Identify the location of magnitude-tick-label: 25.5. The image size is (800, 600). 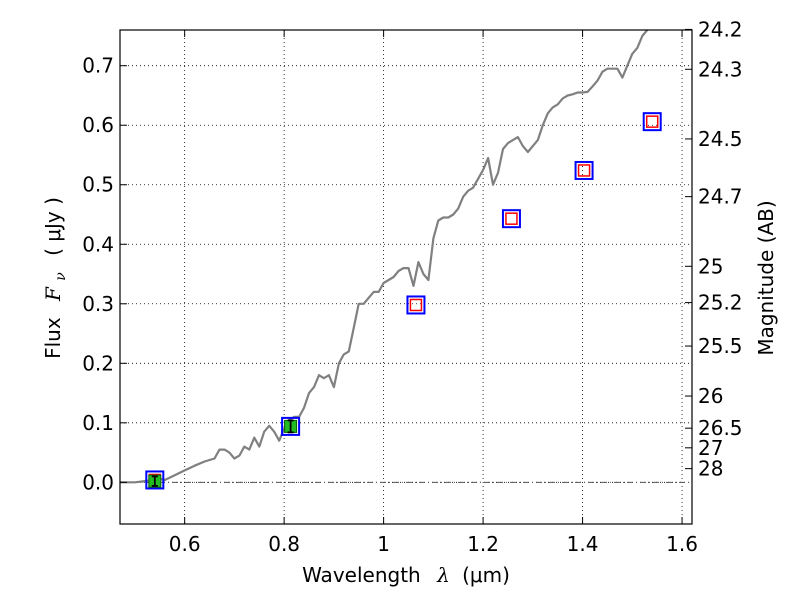
(720, 346).